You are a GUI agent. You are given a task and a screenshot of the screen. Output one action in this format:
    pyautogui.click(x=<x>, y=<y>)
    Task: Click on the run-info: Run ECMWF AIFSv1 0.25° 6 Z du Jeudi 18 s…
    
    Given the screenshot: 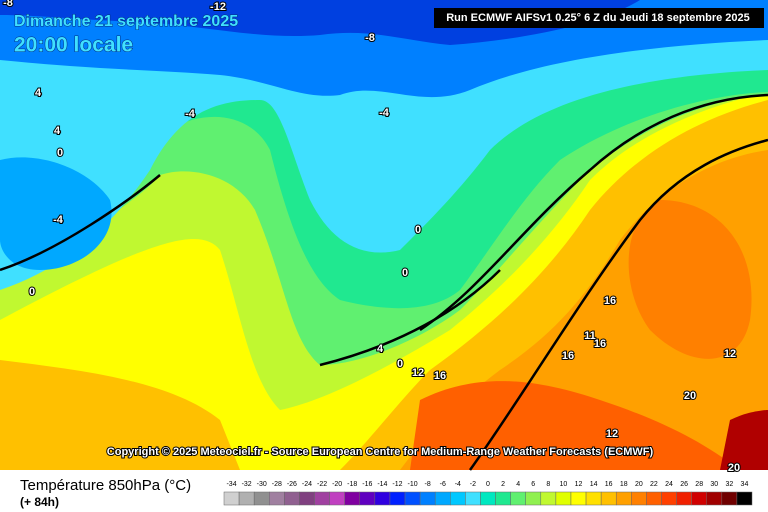 What is the action you would take?
    pyautogui.click(x=598, y=18)
    